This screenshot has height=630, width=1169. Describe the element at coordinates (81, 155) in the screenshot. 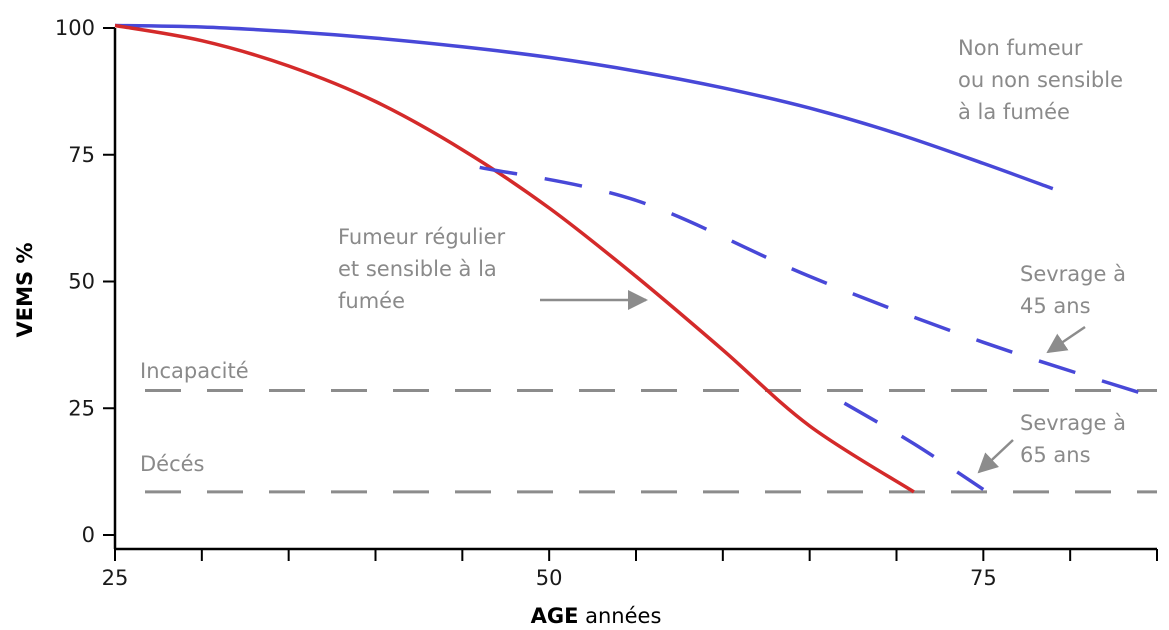

I see `y-tick-label: 75` at that location.